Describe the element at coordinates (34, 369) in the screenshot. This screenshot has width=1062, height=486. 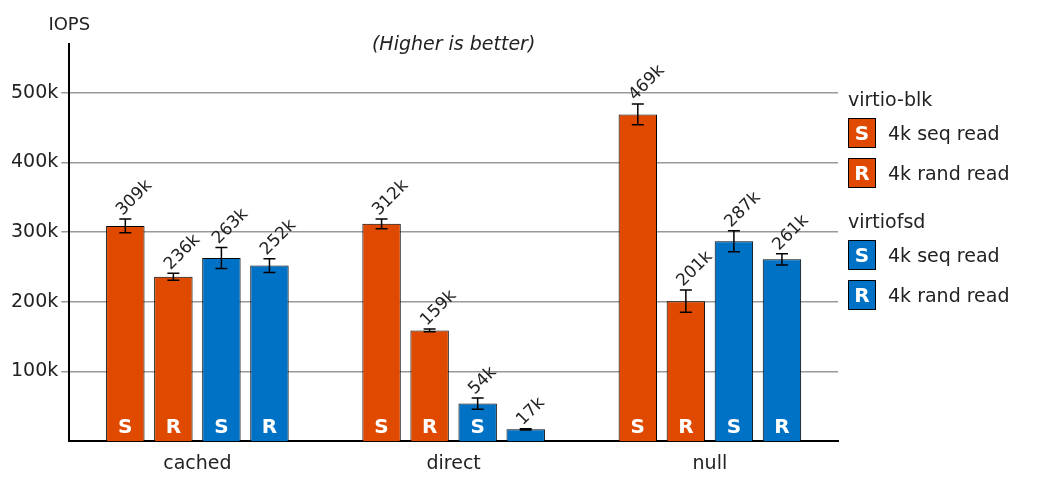
I see `y-tick-label: 100k` at that location.